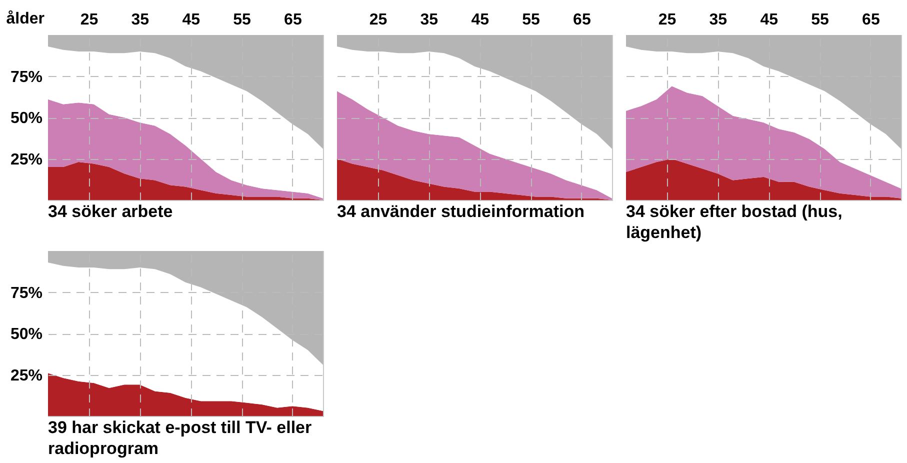  Describe the element at coordinates (180, 438) in the screenshot. I see `text: 39 har skickat e-post till TV- eller radioprogram` at that location.